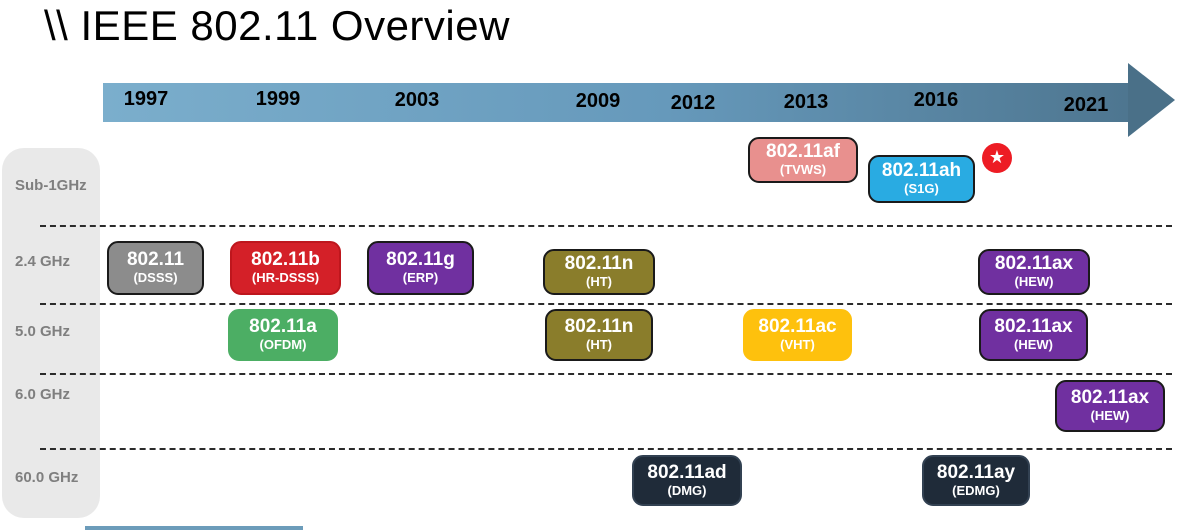 Image resolution: width=1179 pixels, height=530 pixels. Describe the element at coordinates (285, 260) in the screenshot. I see `standard-name: 802.11b` at that location.